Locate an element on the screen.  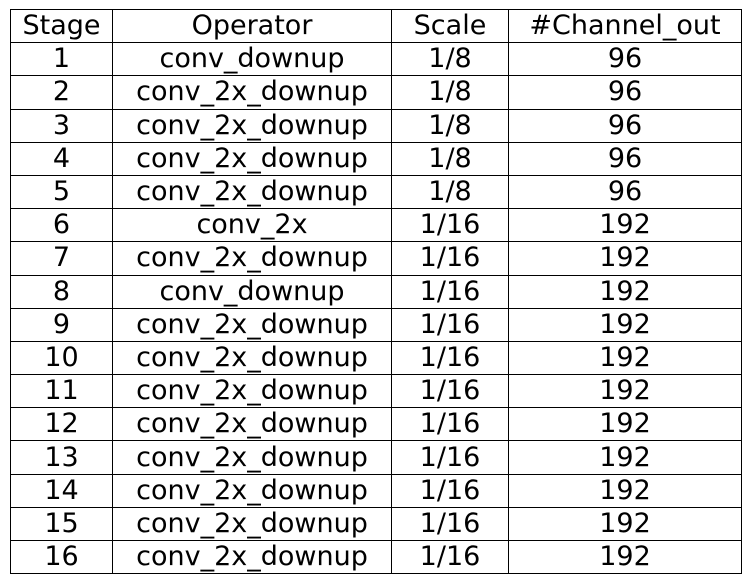
cell-operator: conv_2x is located at coordinates (252, 225).